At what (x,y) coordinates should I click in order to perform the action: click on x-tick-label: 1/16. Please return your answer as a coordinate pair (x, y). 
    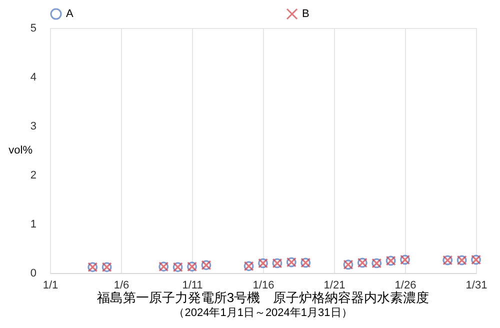
    Looking at the image, I should click on (263, 286).